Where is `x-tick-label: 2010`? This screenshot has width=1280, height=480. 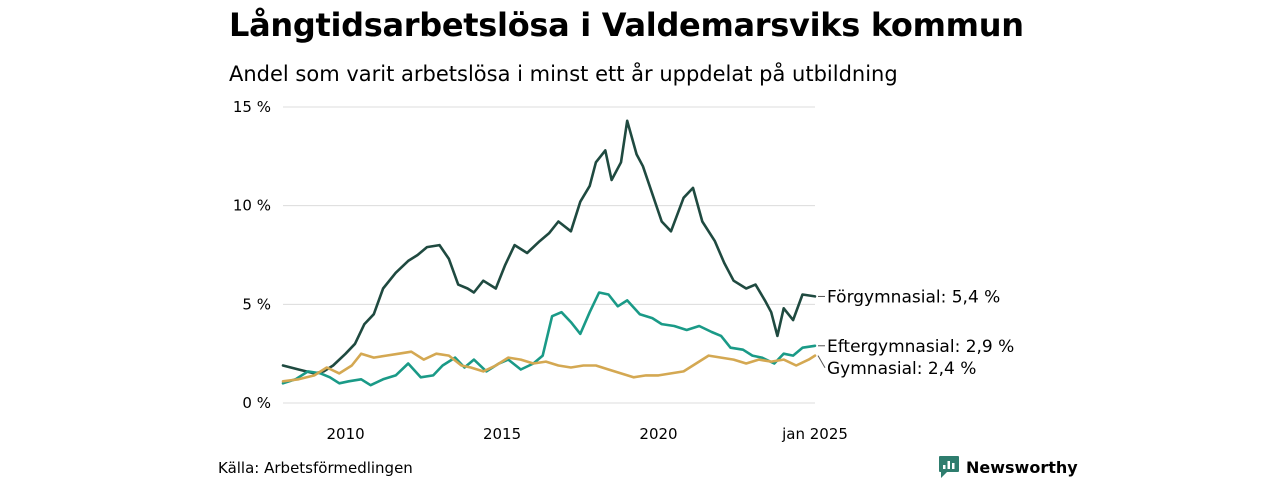
x-tick-label: 2010 is located at coordinates (345, 434).